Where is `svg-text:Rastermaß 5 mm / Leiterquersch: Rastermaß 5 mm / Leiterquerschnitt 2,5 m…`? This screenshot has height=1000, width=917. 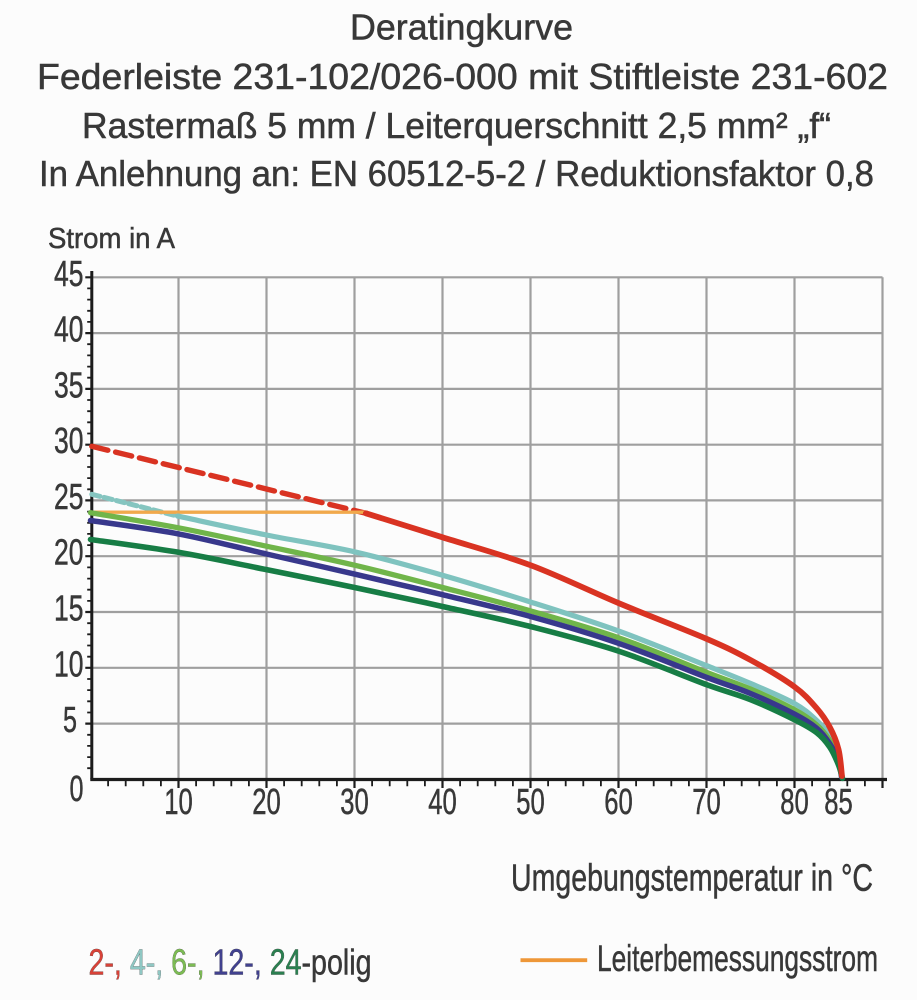 svg-text:Rastermaß 5 mm / Leiterquersch: Rastermaß 5 mm / Leiterquerschnitt 2,5 m… is located at coordinates (456, 125).